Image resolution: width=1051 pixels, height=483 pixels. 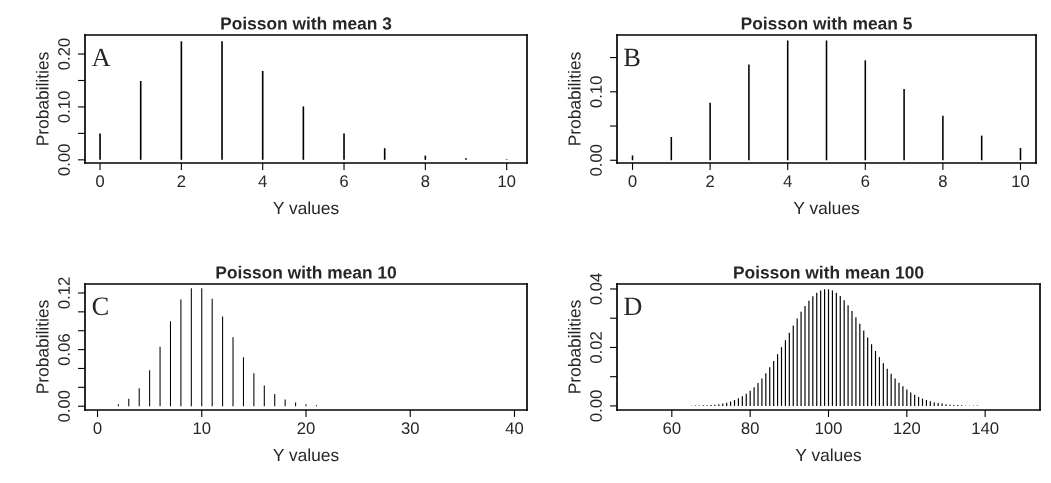 I want to click on annotation: C, so click(x=100, y=306).